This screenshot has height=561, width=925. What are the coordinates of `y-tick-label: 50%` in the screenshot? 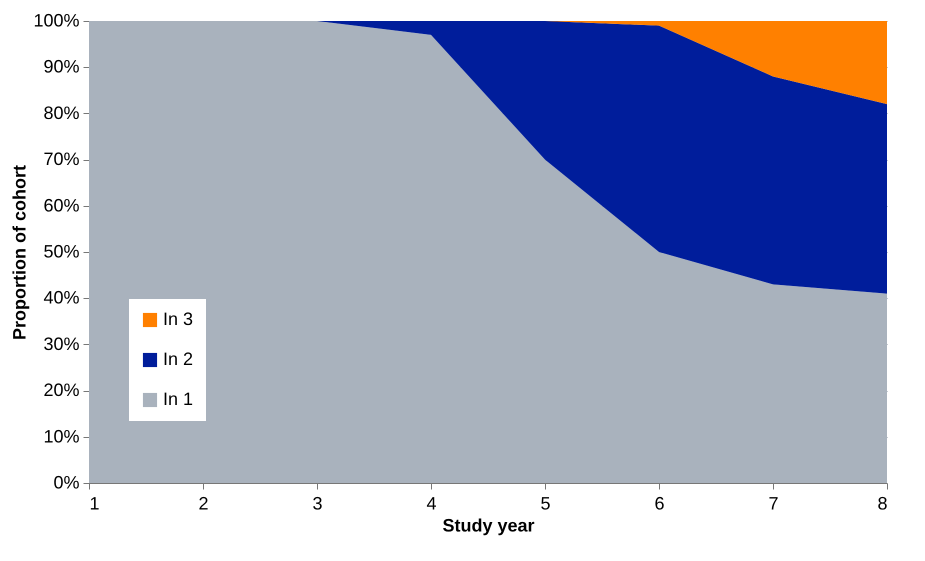 It's located at (61, 252).